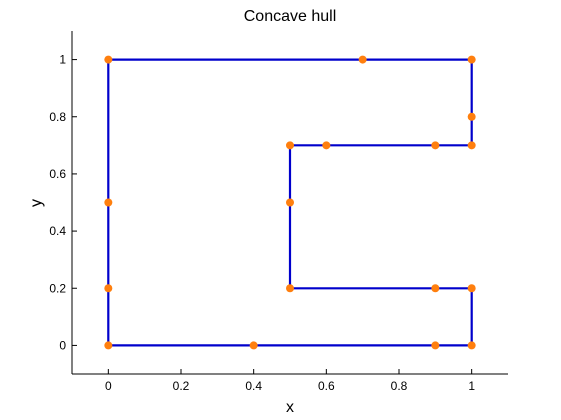  Describe the element at coordinates (57, 288) in the screenshot. I see `y-tick-label: 0.2` at that location.